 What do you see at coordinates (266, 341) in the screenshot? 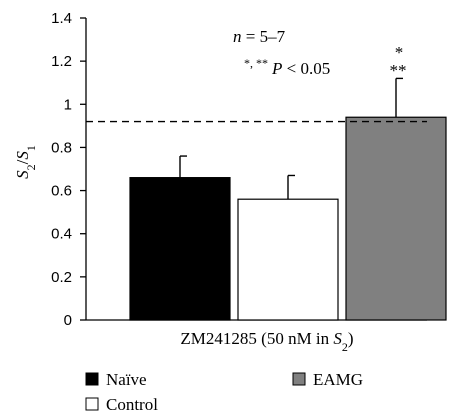
I see `x-axis-label: ZM241285 (50 nM in S2)` at bounding box center [266, 341].